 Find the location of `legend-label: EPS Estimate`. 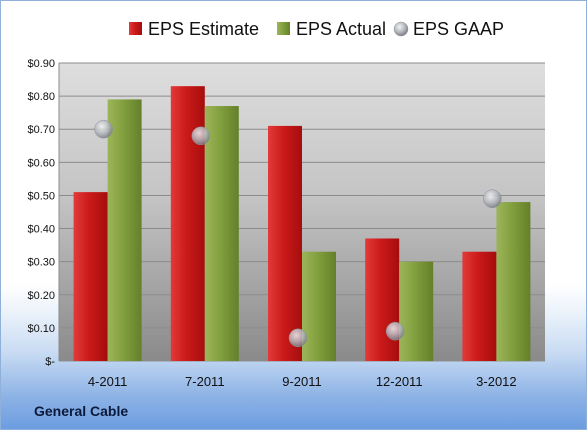

legend-label: EPS Estimate is located at coordinates (203, 29).